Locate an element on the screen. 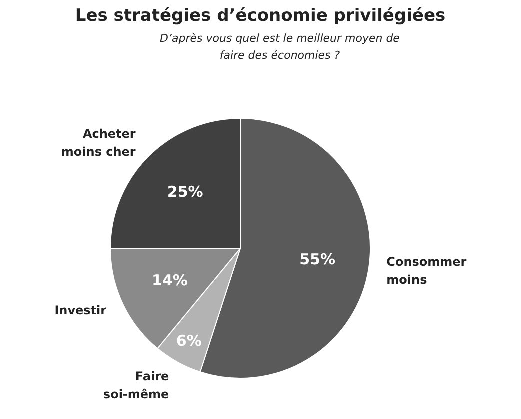 The image size is (521, 419). data-label: 14% is located at coordinates (170, 281).